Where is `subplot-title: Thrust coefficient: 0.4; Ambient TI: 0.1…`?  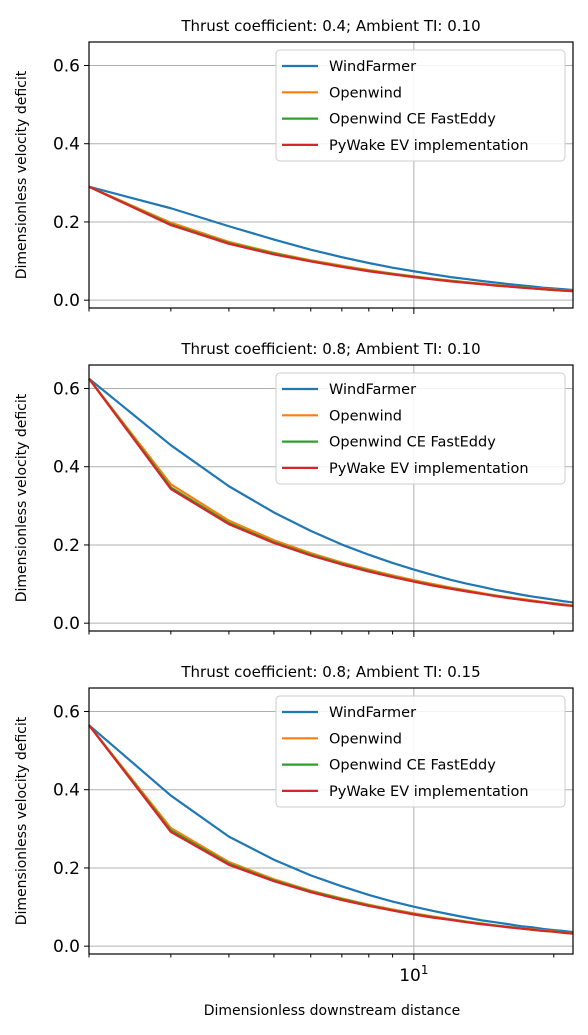 subplot-title: Thrust coefficient: 0.4; Ambient TI: 0.1… is located at coordinates (330, 26).